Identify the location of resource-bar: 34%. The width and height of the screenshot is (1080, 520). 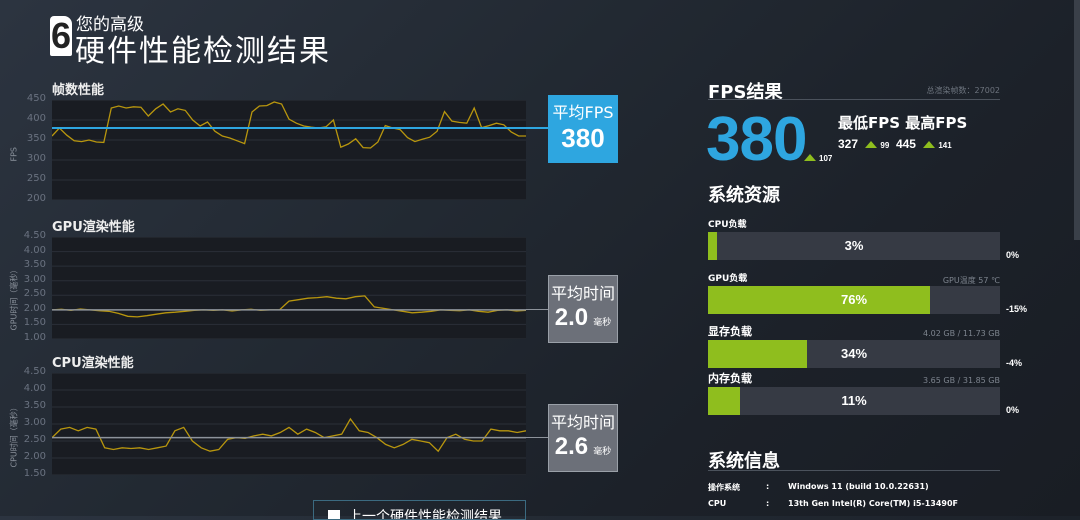
(854, 354).